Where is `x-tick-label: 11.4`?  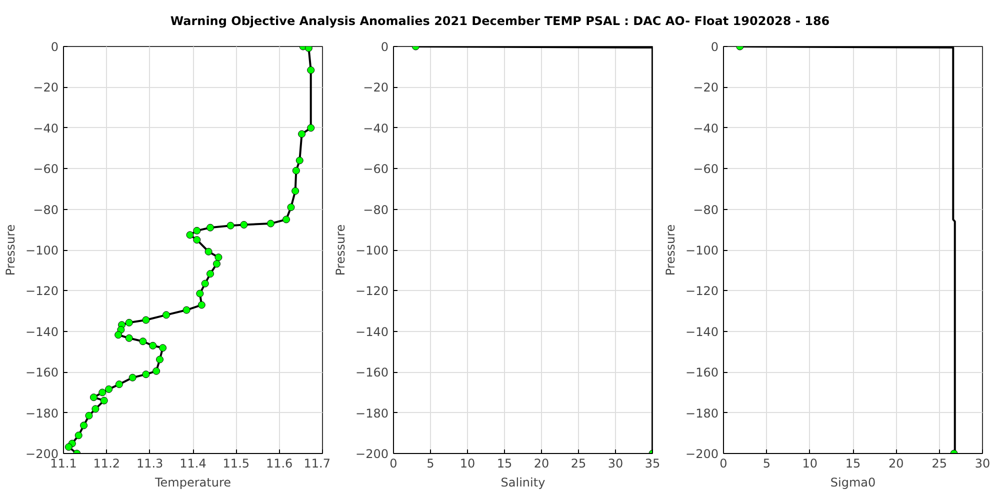
x-tick-label: 11.4 is located at coordinates (193, 463).